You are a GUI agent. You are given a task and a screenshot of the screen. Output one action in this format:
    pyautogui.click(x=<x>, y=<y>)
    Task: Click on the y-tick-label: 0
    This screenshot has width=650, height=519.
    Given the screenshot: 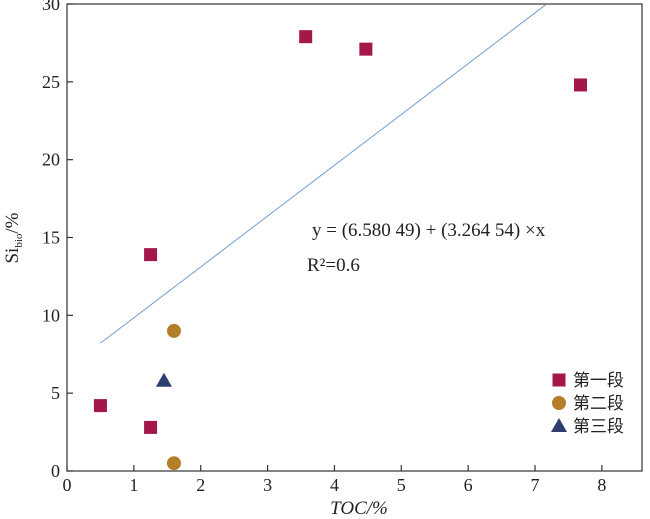 What is the action you would take?
    pyautogui.click(x=55, y=471)
    